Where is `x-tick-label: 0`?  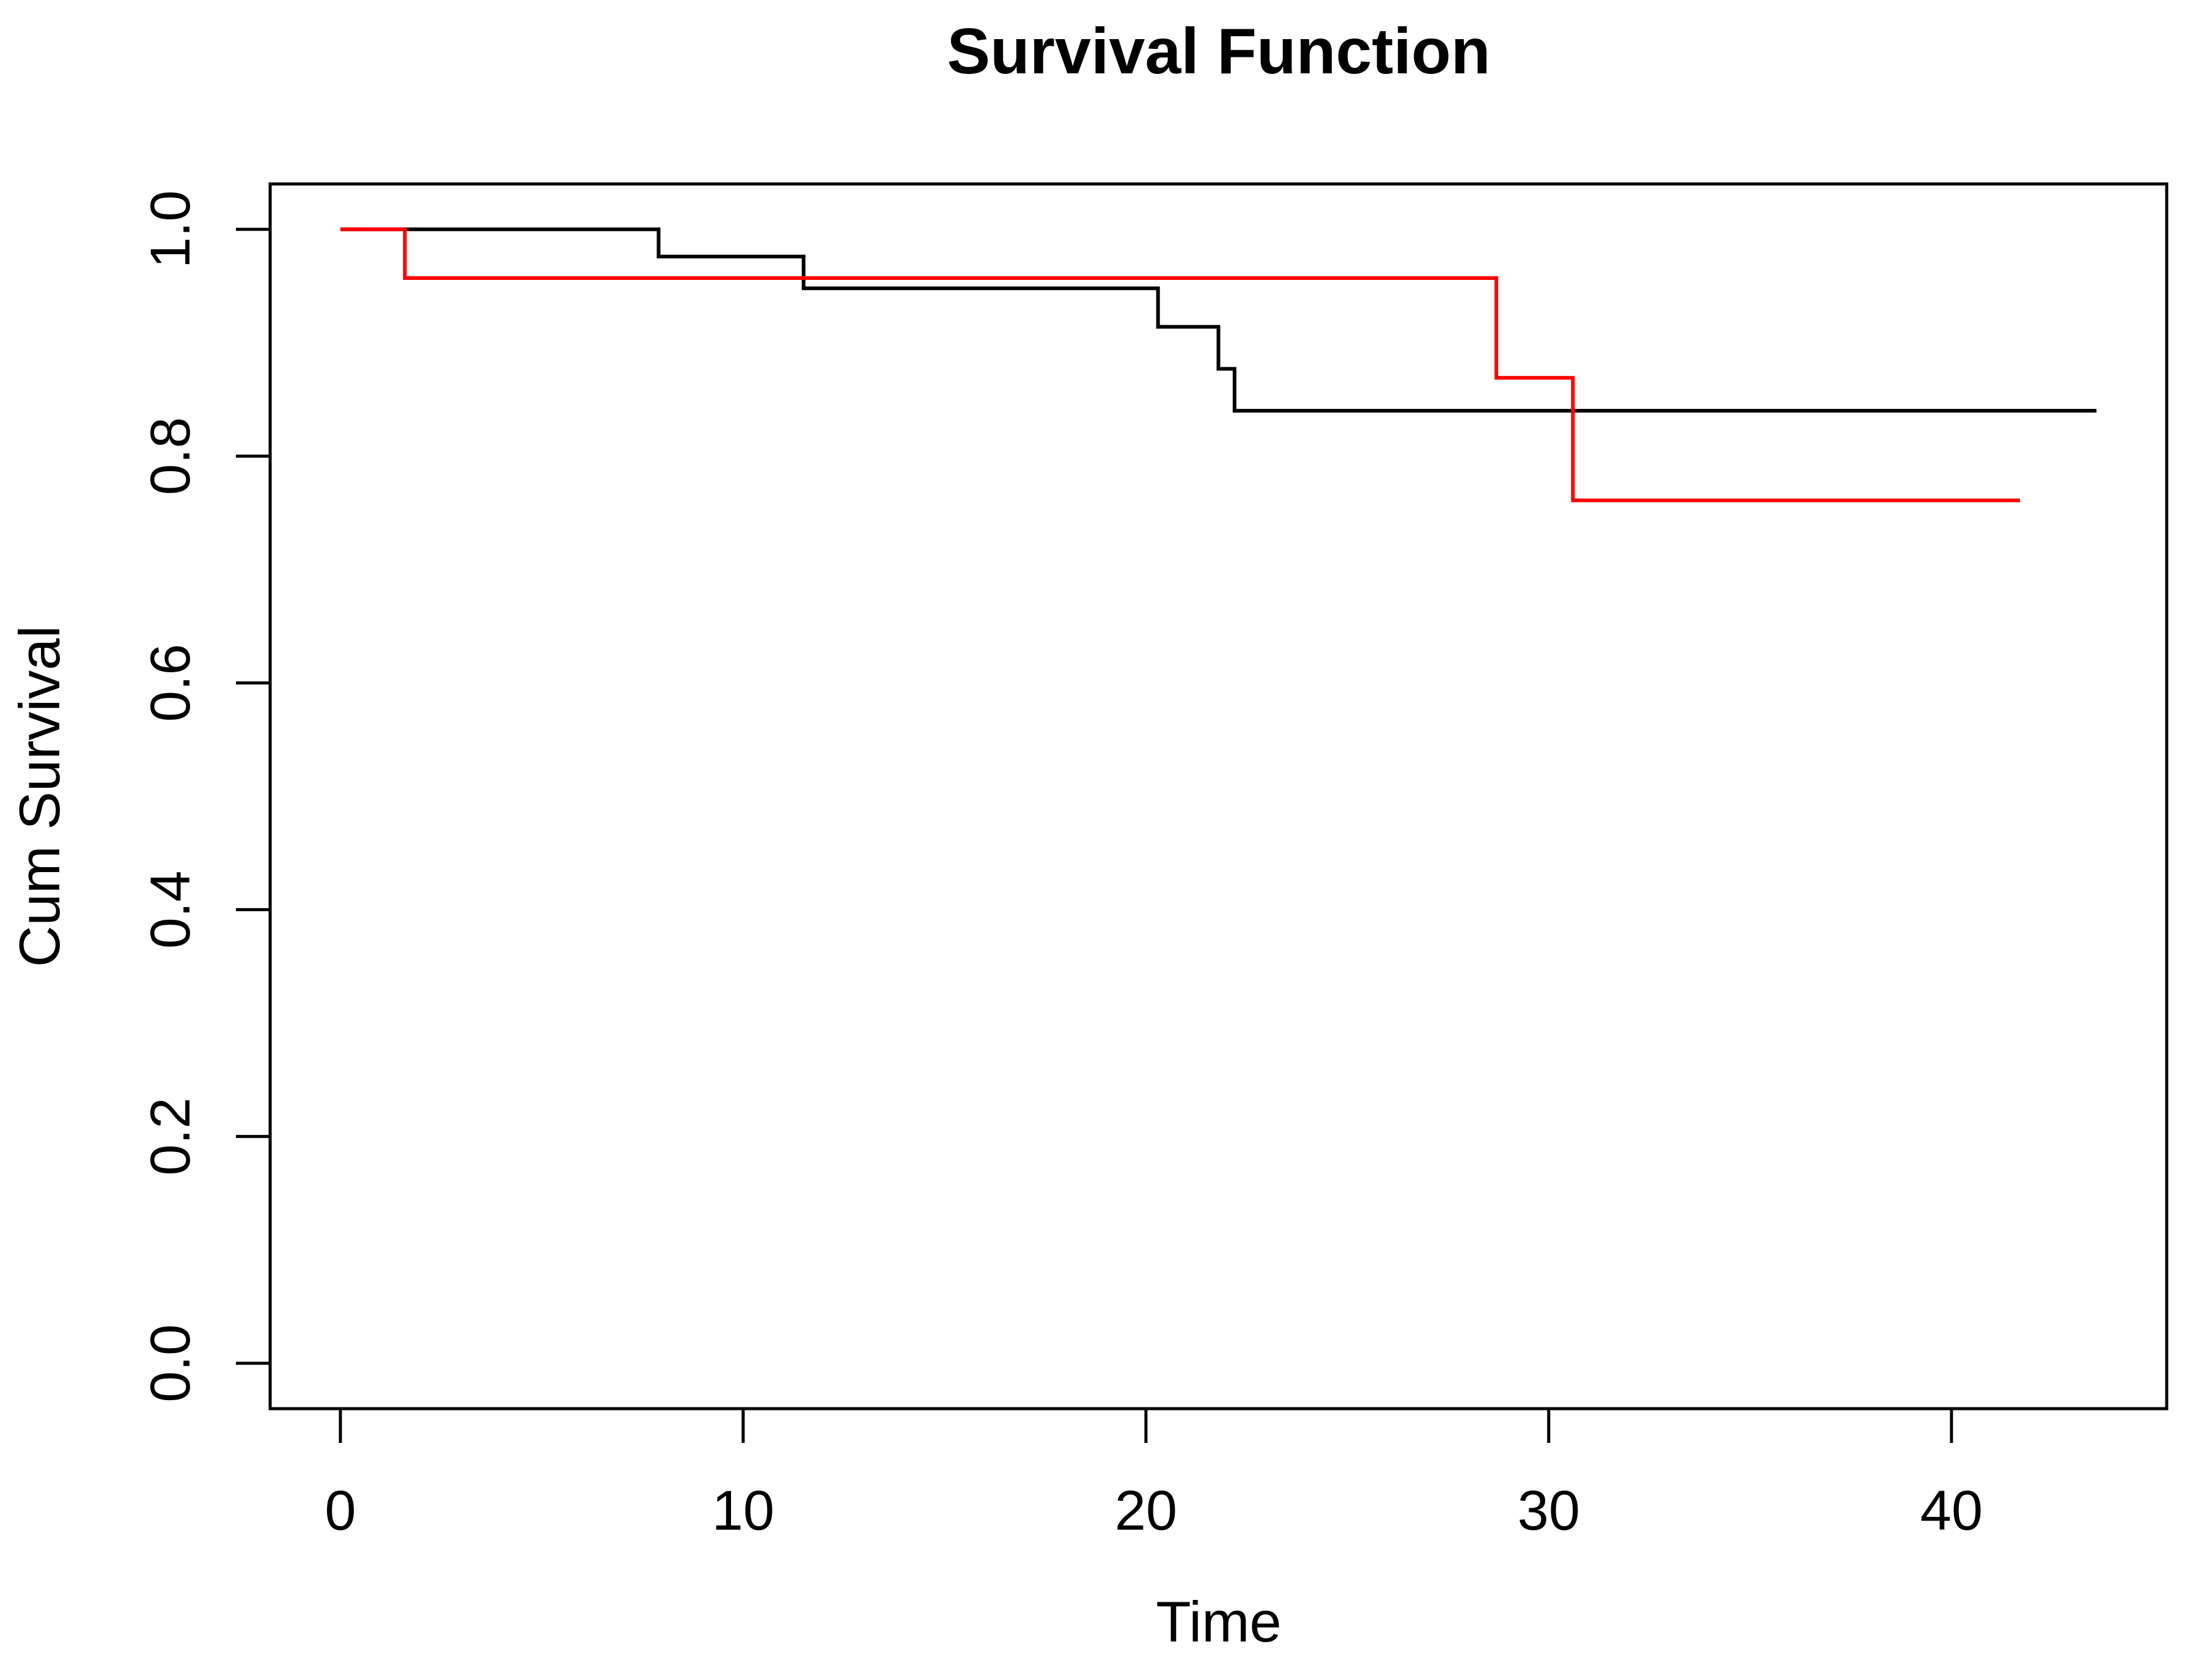 x-tick-label: 0 is located at coordinates (340, 1511).